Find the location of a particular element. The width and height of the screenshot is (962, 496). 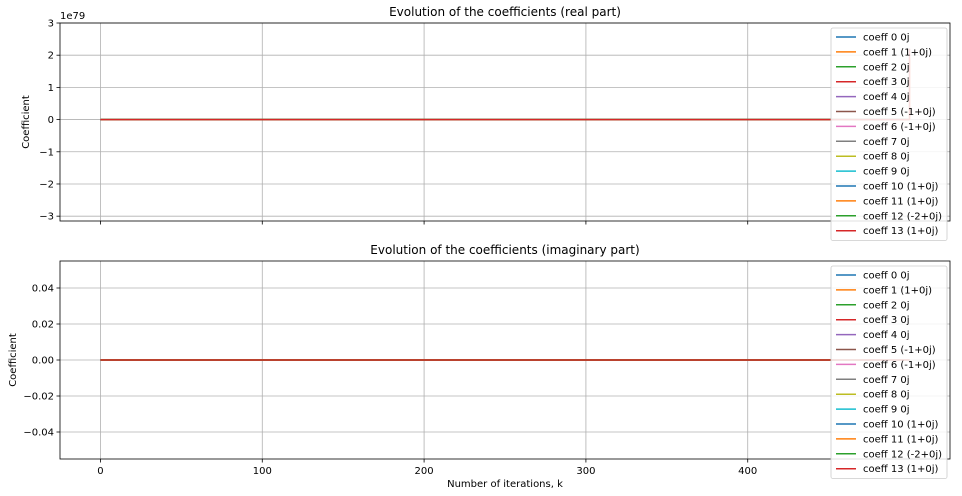

y-tick-label: −3 is located at coordinates (46, 217).